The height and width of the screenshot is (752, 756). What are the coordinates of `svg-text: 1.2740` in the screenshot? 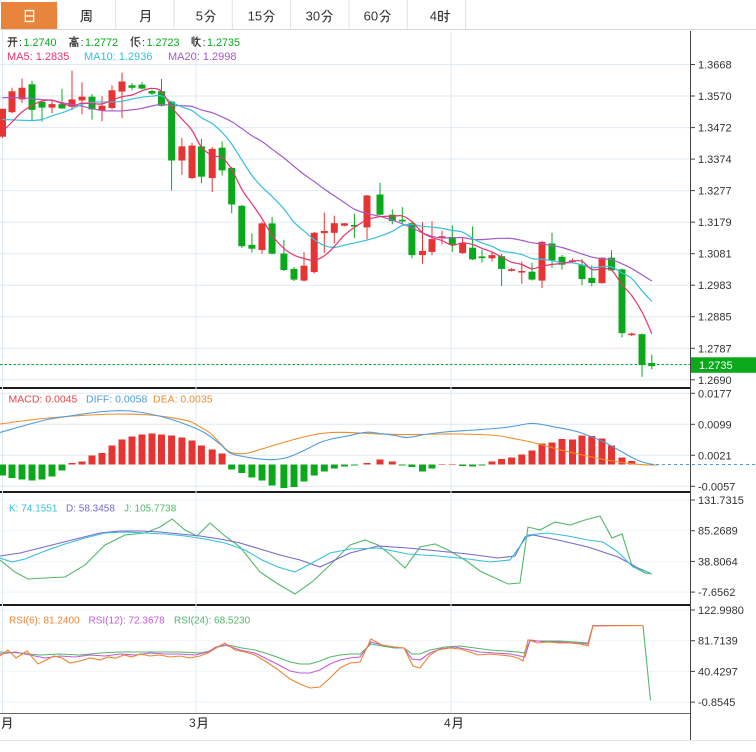 It's located at (40, 43).